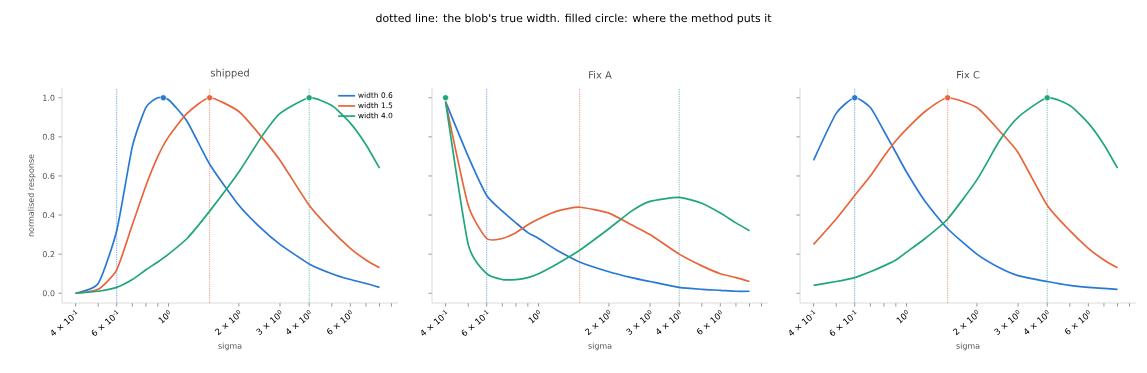 This screenshot has height=373, width=1147. Describe the element at coordinates (968, 74) in the screenshot. I see `chart-title: Fix C` at that location.